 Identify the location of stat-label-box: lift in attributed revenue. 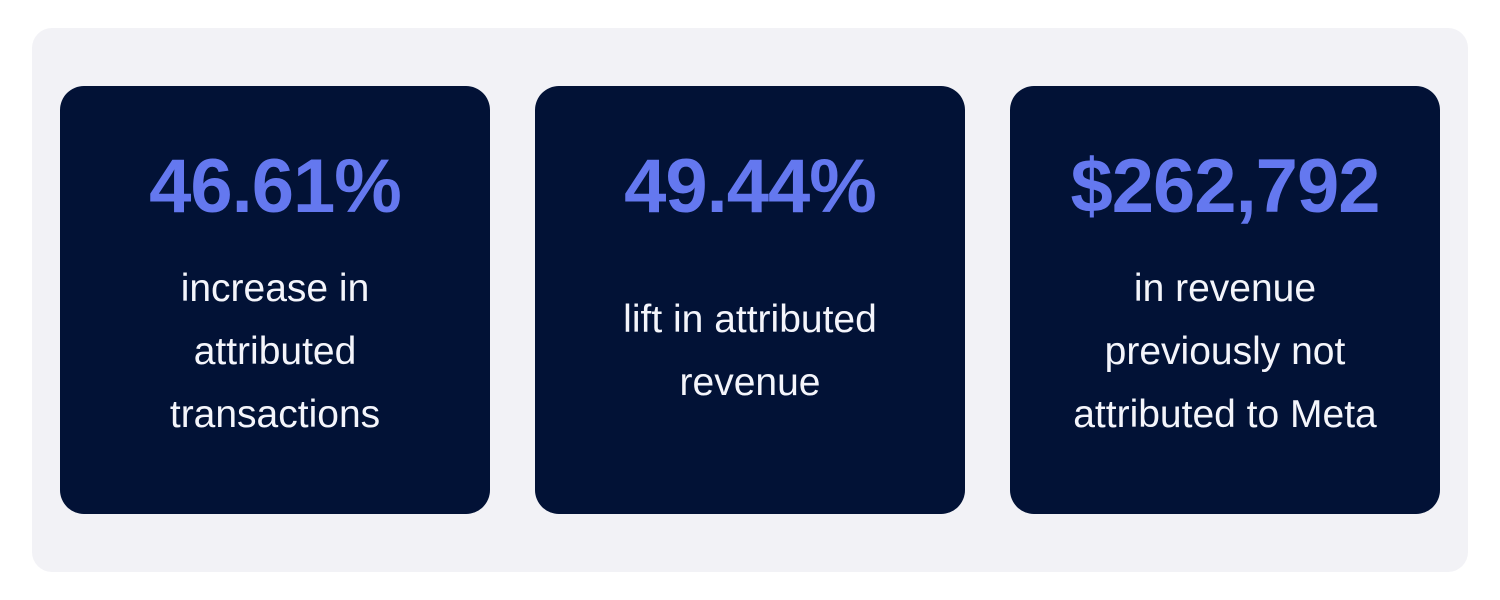
(750, 351).